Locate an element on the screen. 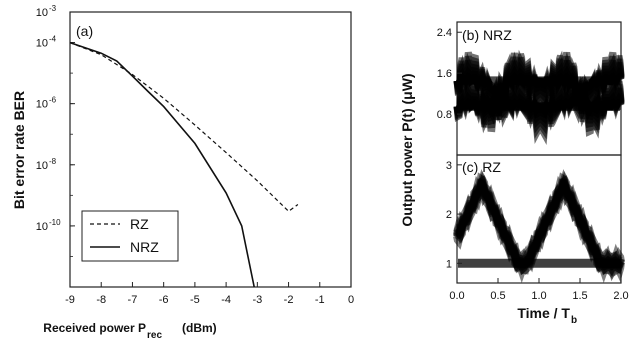 The width and height of the screenshot is (633, 352). y-tick-exponent: -6 is located at coordinates (53, 100).